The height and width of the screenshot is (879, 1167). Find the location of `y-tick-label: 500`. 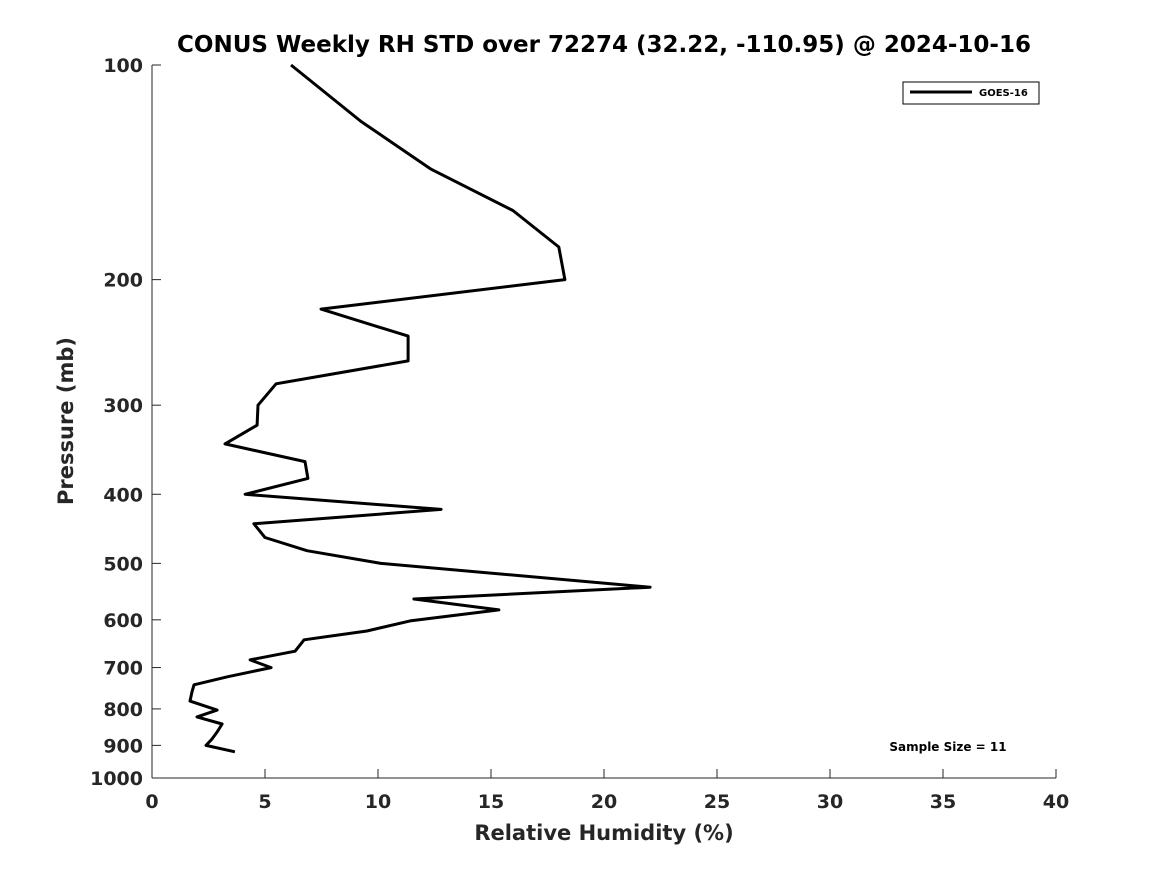

y-tick-label: 500 is located at coordinates (123, 564).